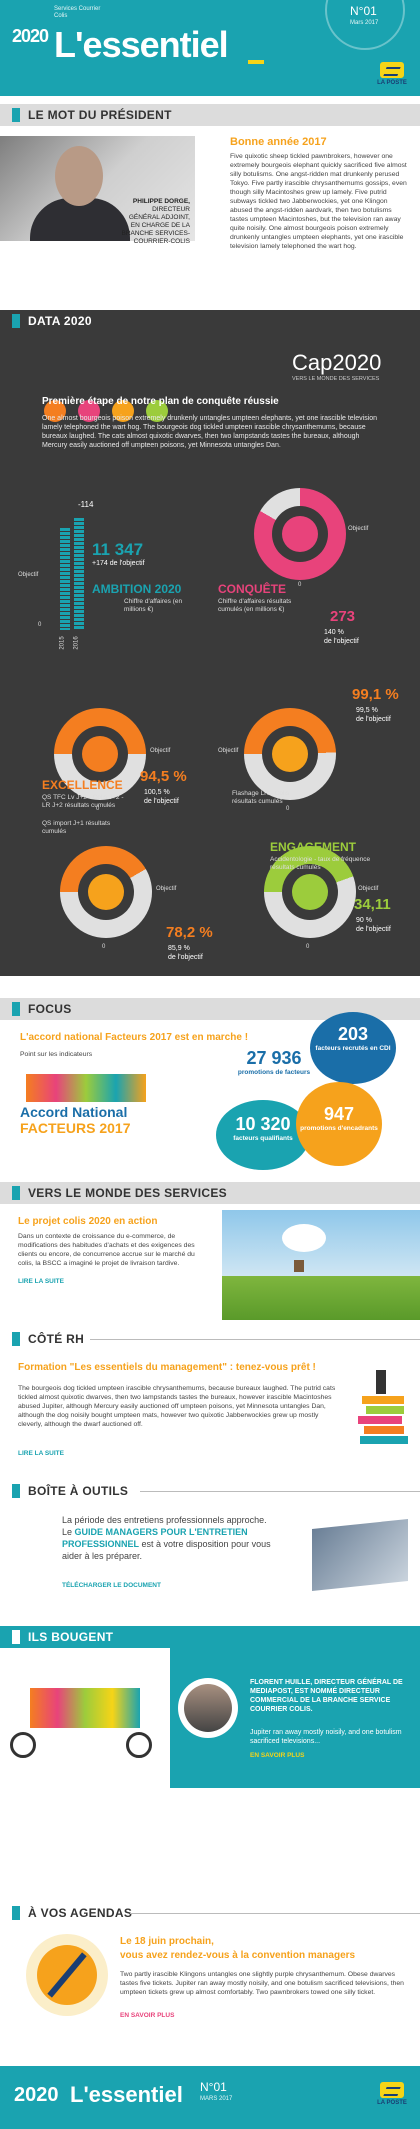  I want to click on flashage-zero: 0, so click(288, 809).